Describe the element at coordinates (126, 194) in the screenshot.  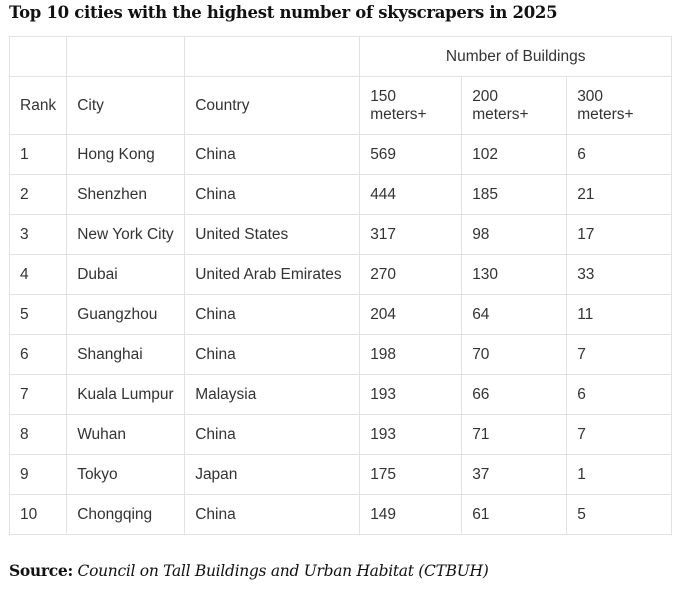
I see `city-cell: Shenzhen` at that location.